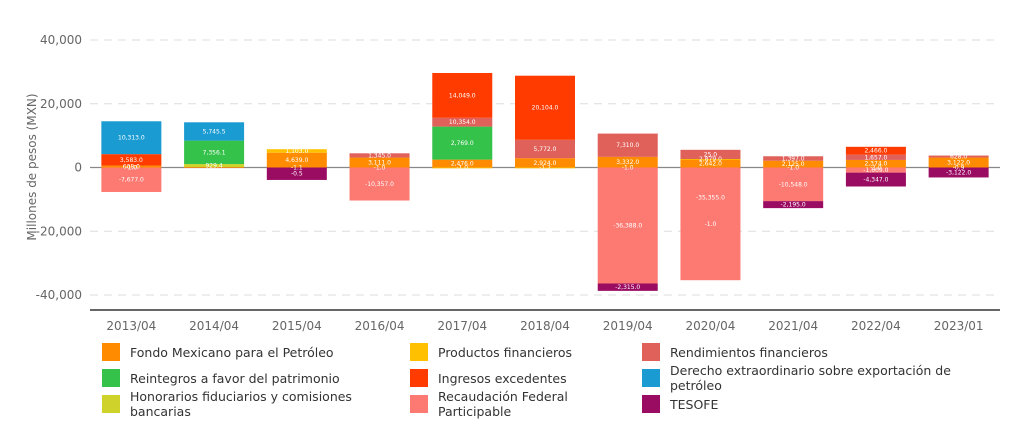  I want to click on x-tick-label: 2018/04, so click(545, 326).